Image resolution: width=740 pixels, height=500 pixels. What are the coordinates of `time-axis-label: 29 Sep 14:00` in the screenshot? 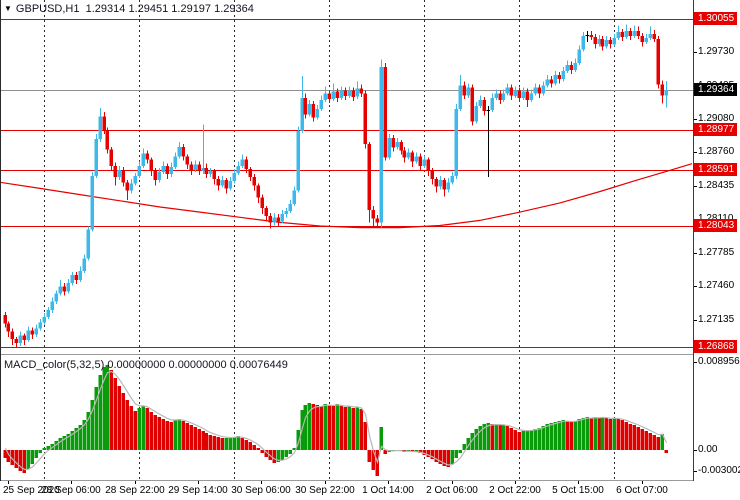 It's located at (198, 490).